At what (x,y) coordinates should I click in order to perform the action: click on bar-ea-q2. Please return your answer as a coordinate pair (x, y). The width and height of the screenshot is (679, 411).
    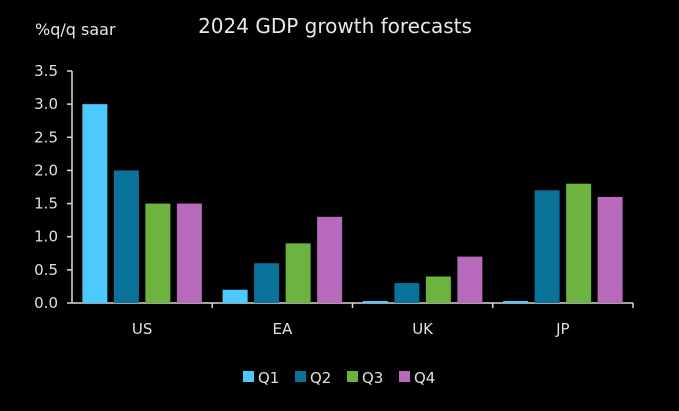
    Looking at the image, I should click on (267, 283).